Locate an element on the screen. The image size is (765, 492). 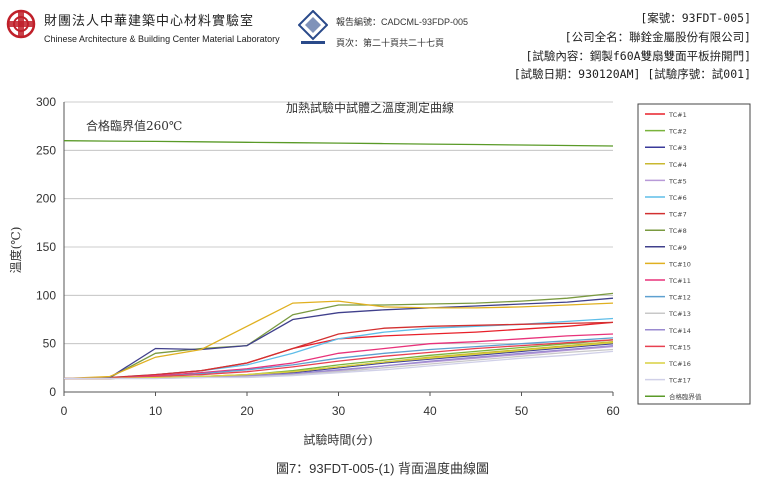
legend-label: 合格臨界值 is located at coordinates (685, 396).